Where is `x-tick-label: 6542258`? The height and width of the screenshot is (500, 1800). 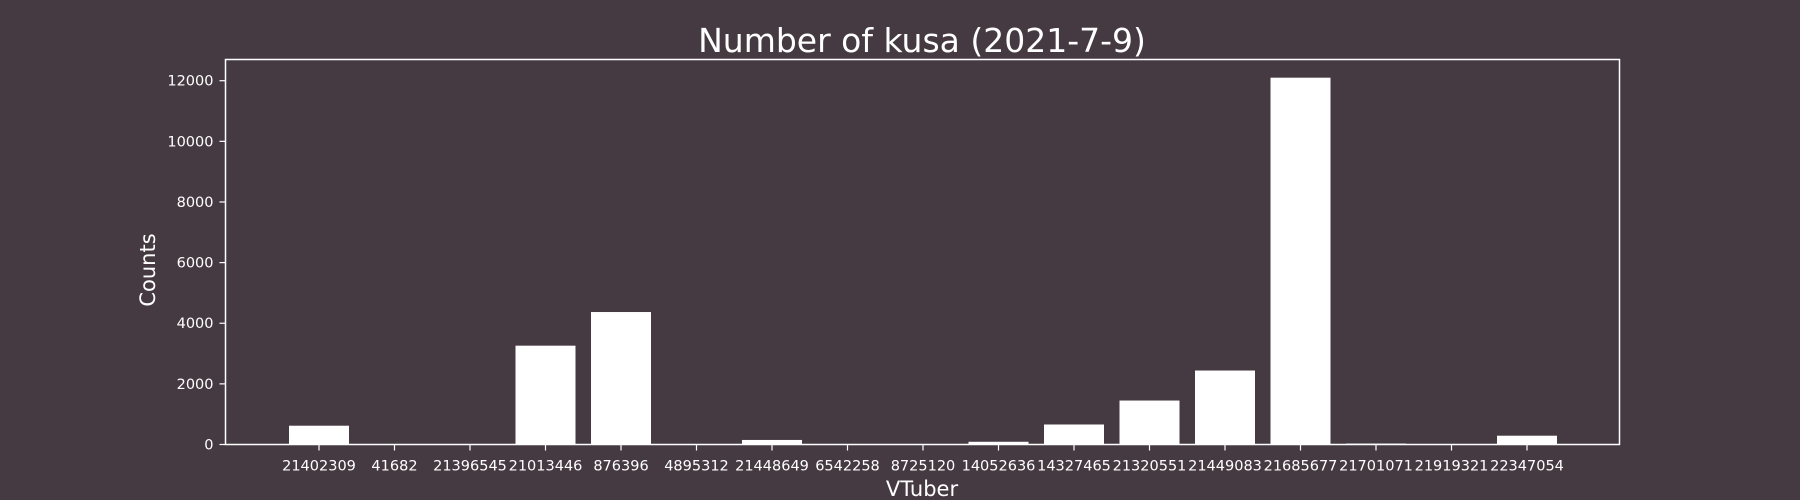
x-tick-label: 6542258 is located at coordinates (847, 467).